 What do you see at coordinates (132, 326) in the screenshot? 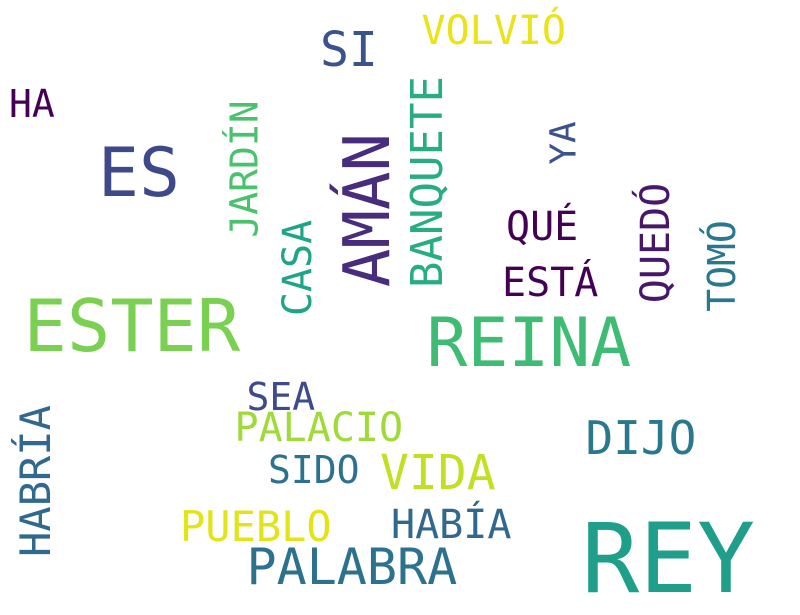
I see `word-ester: ESTER` at bounding box center [132, 326].